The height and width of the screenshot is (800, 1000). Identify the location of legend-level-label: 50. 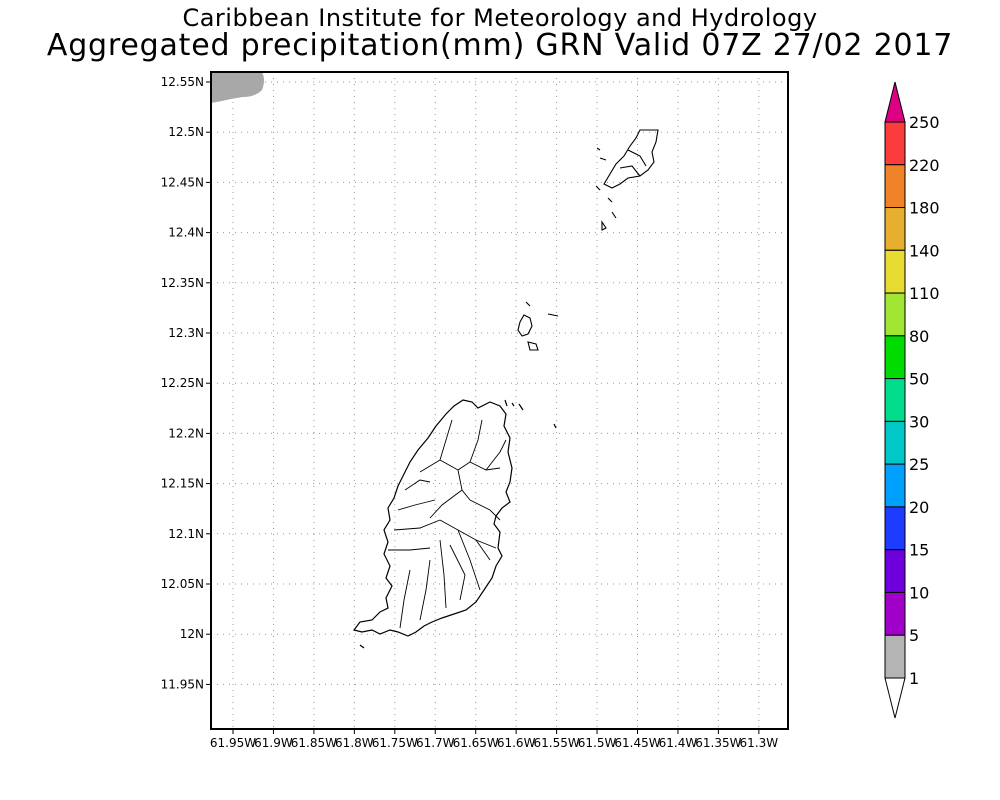
(919, 379).